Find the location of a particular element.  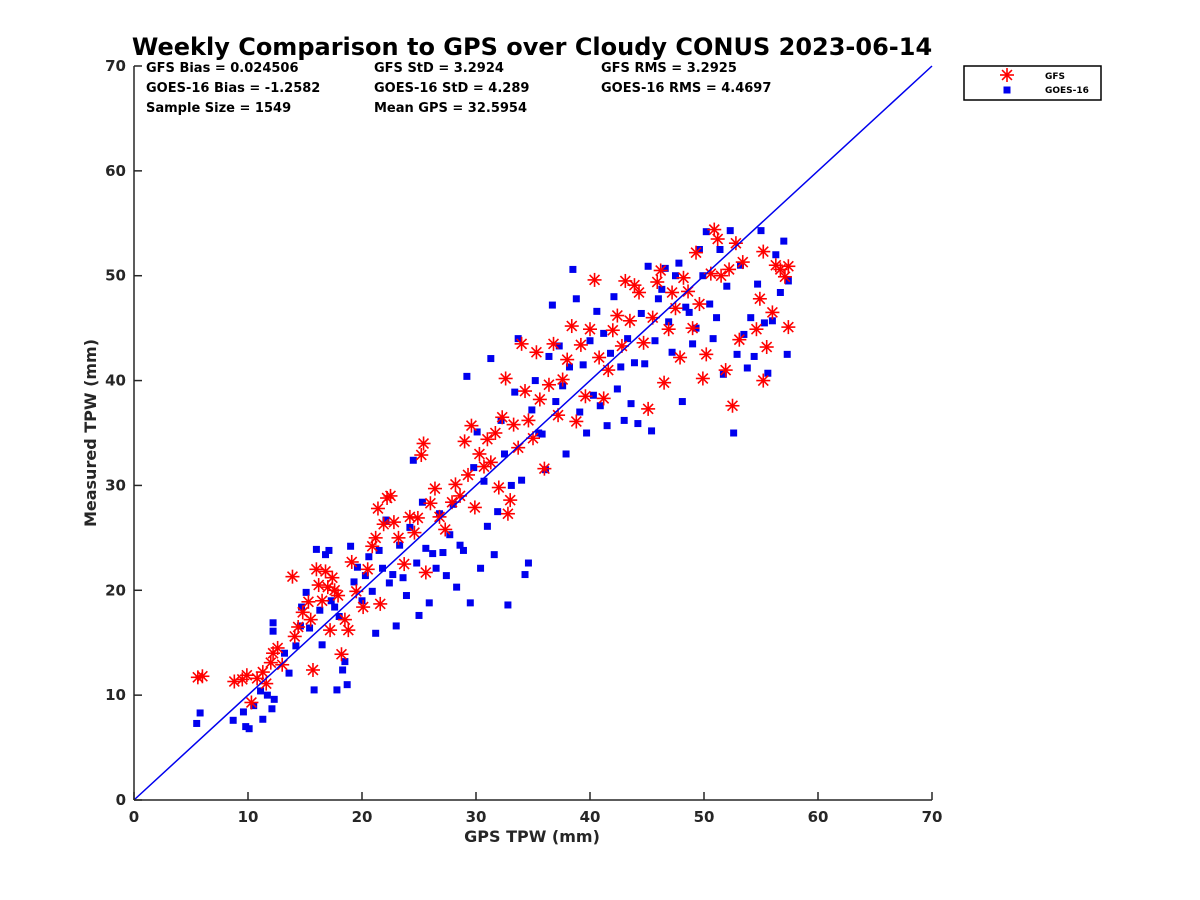

y-tick-label: 20 is located at coordinates (115, 590).